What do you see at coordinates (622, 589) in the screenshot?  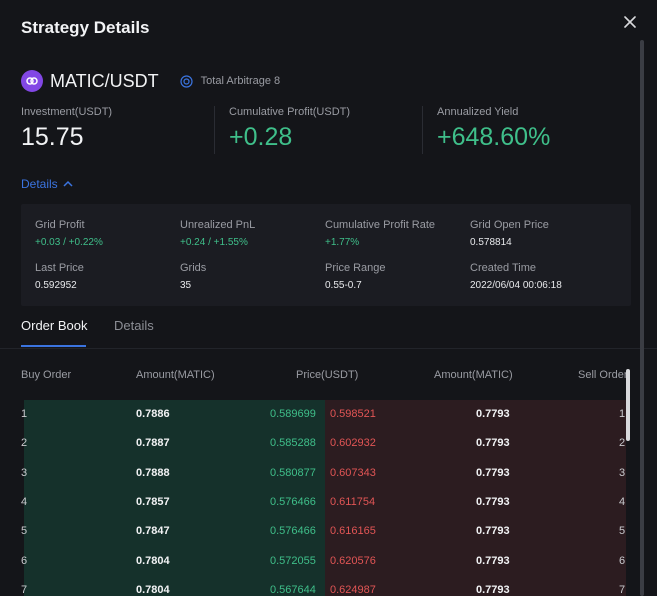 I see `sell-order-index: 7` at bounding box center [622, 589].